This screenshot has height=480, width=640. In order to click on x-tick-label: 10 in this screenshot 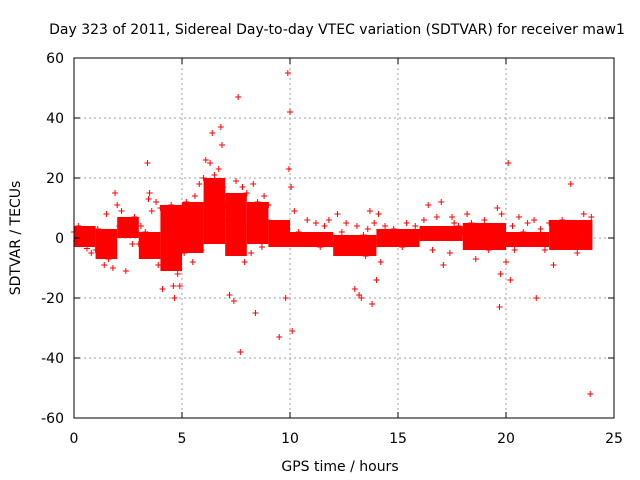, I will do `click(290, 439)`.